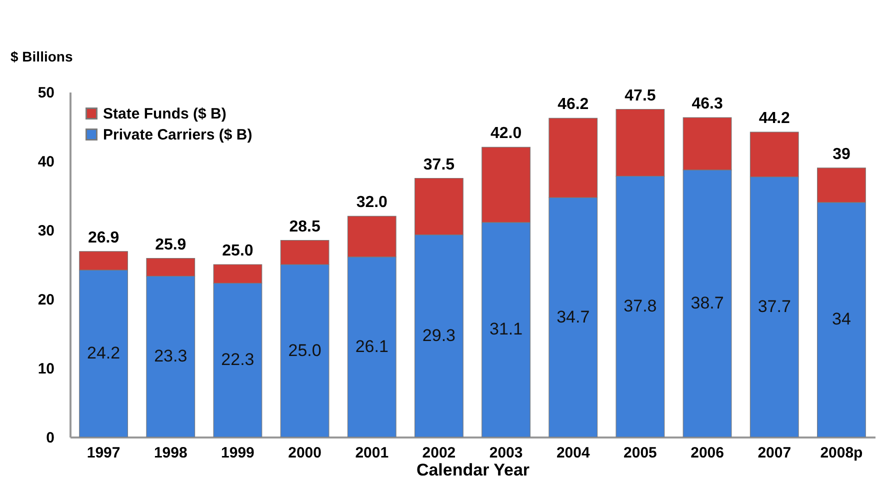 The image size is (879, 482). Describe the element at coordinates (640, 453) in the screenshot. I see `x-tick-label: 2005` at that location.